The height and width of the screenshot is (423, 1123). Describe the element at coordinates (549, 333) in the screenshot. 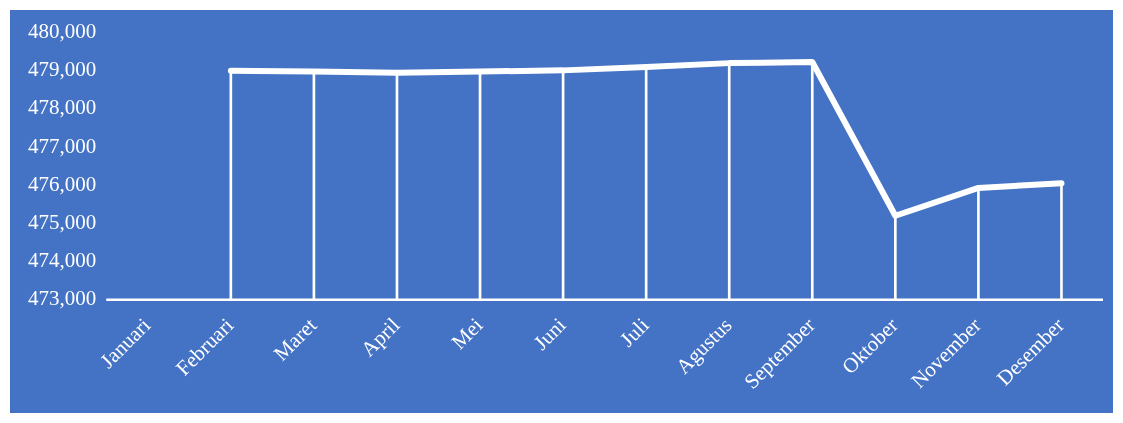

I see `x-tick-label: Juni` at that location.